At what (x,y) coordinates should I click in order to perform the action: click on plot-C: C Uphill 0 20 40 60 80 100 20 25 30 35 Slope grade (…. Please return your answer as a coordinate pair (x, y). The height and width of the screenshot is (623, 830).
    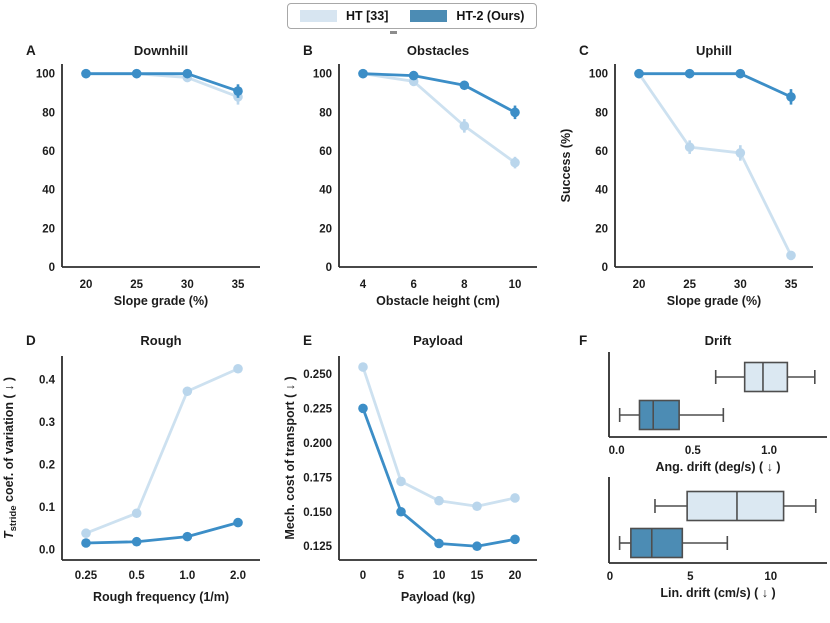
    Looking at the image, I should click on (686, 175).